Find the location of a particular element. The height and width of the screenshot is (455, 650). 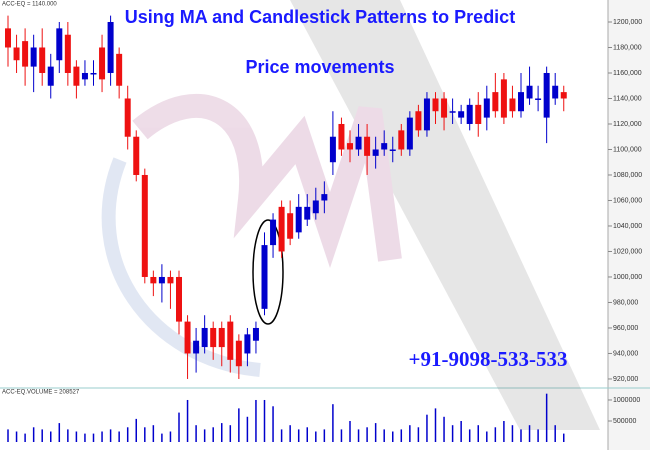

volume-label: ACC-EQ.VOLUME = 208527 is located at coordinates (41, 393).